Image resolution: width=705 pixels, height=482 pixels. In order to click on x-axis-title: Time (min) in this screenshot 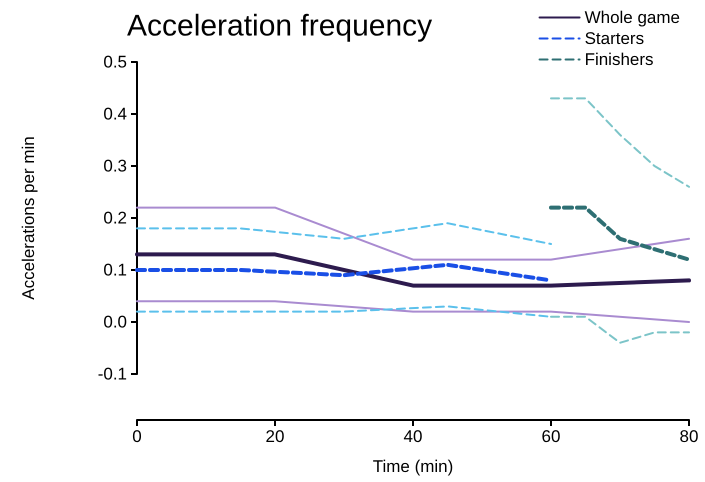, I will do `click(413, 466)`.